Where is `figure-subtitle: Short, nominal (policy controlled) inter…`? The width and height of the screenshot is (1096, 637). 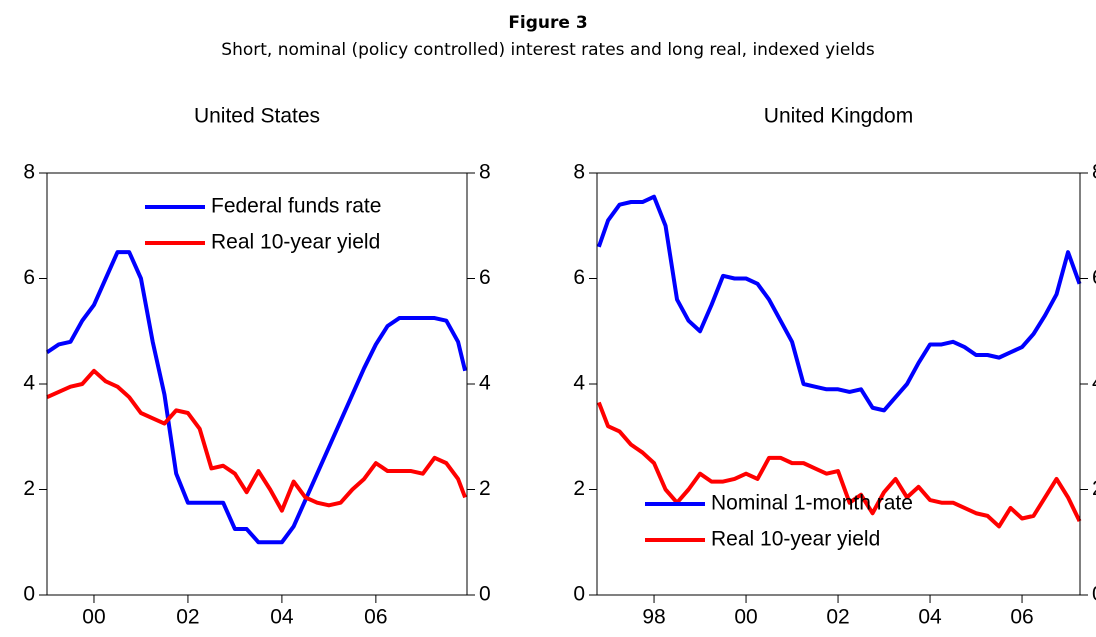 figure-subtitle: Short, nominal (policy controlled) inter… is located at coordinates (548, 50).